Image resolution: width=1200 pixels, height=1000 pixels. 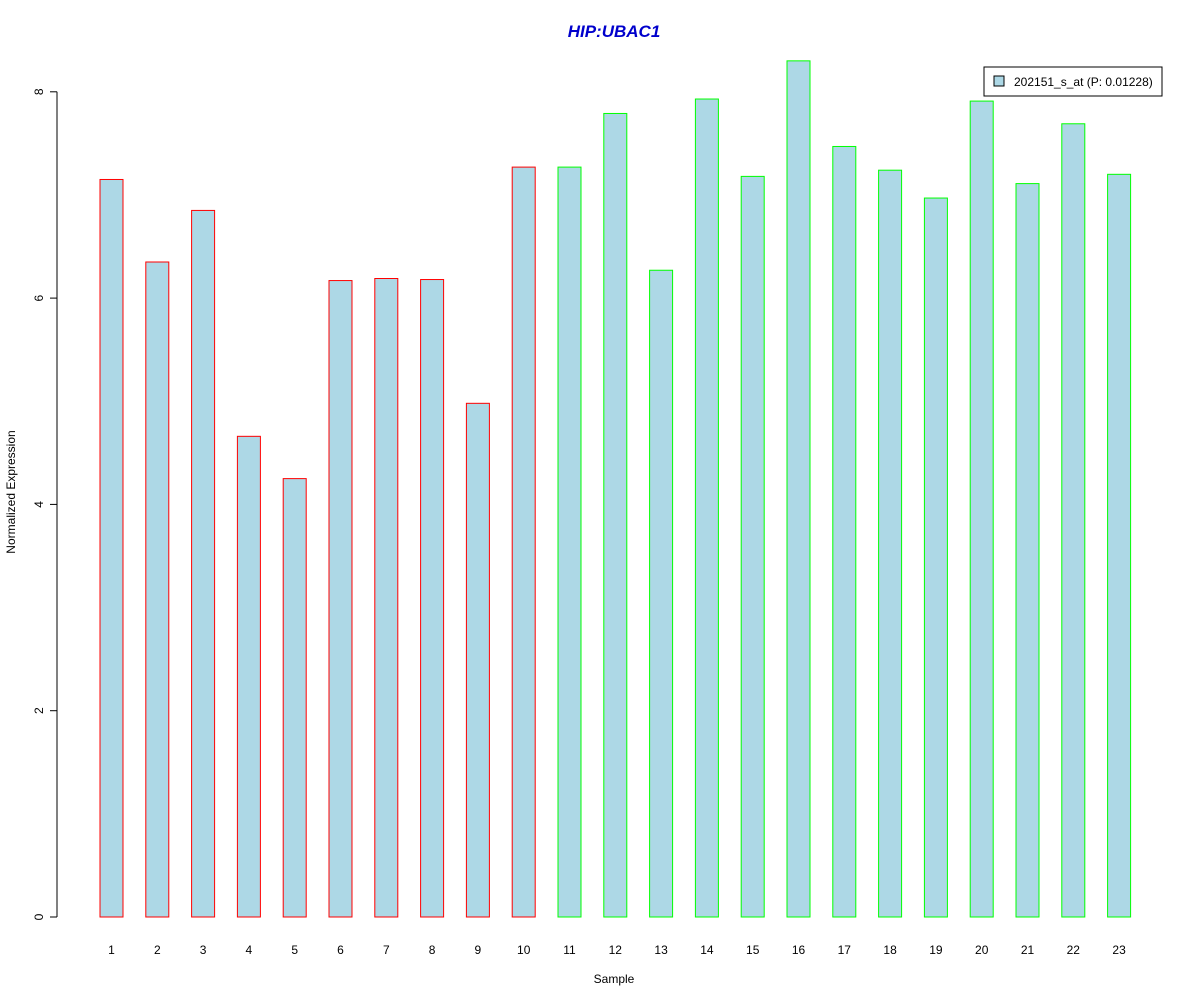 I want to click on legend: 202151_s_at (P: 0.01228), so click(x=1073, y=81).